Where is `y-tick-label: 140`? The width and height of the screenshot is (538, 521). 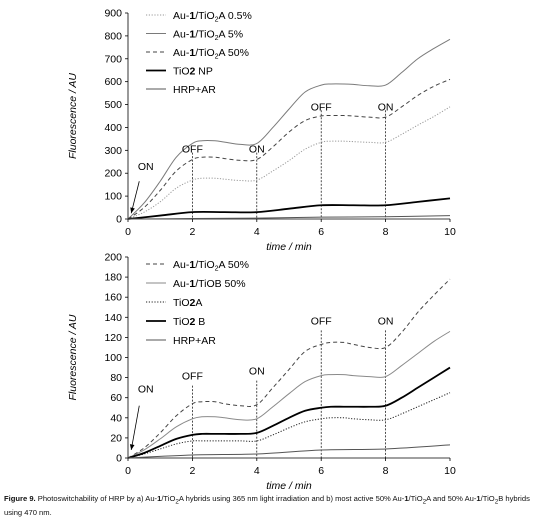
y-tick-label: 140 is located at coordinates (113, 318).